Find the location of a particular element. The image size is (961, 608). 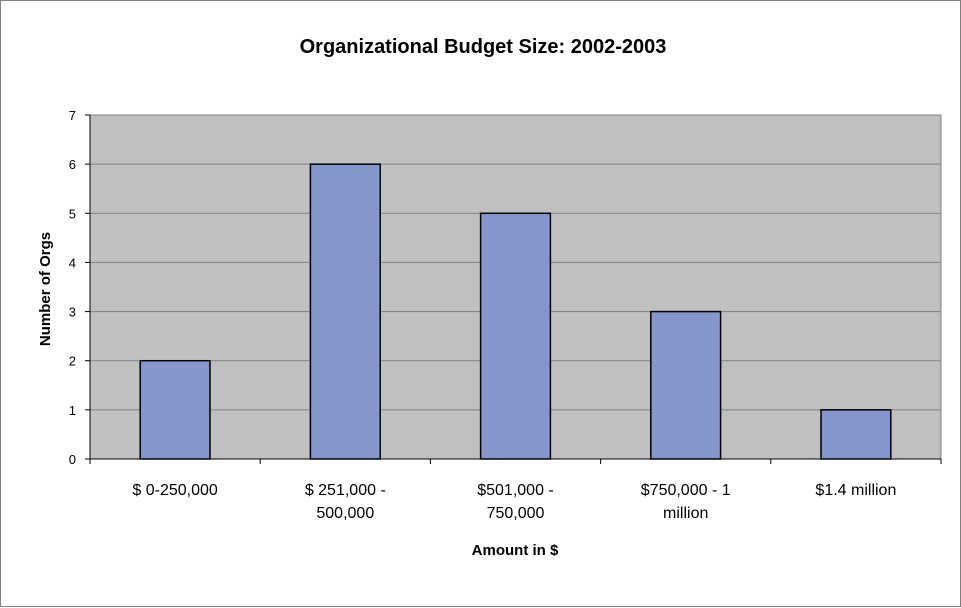

x-axis-title: Amount in $ is located at coordinates (515, 550).